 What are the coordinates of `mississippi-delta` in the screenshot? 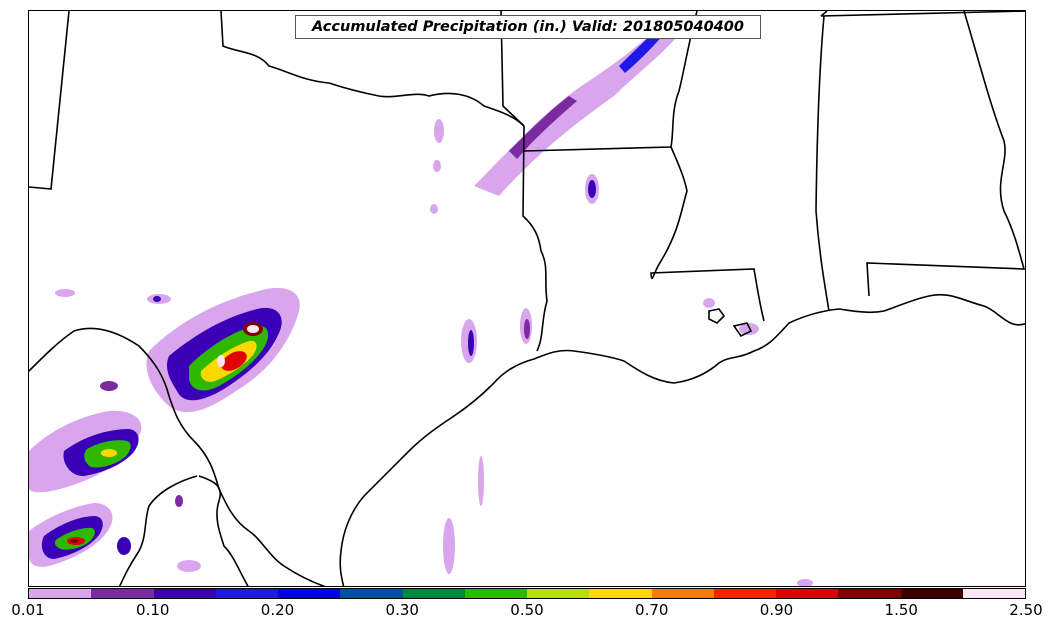 It's located at (730, 323).